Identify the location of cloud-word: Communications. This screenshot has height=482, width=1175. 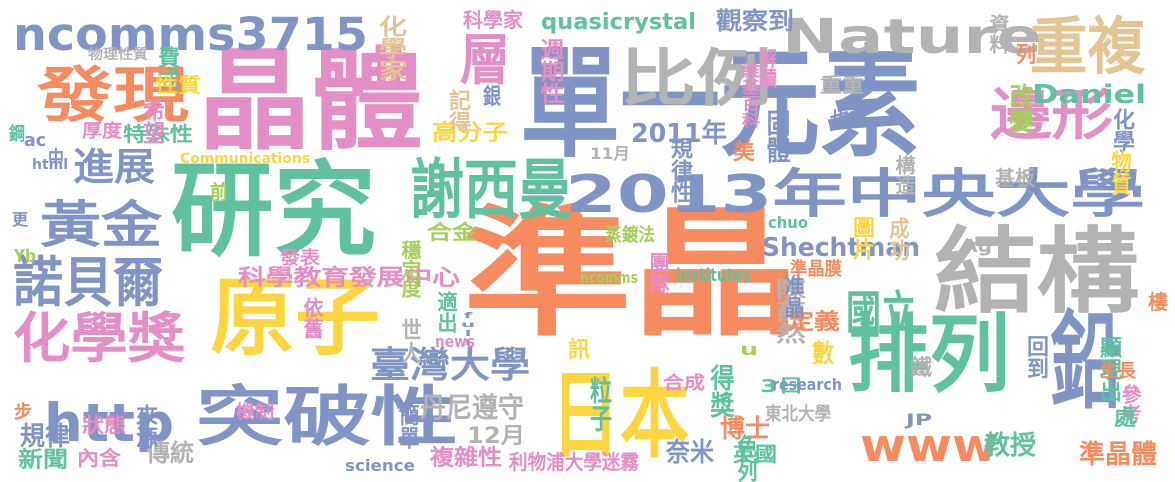
(245, 159).